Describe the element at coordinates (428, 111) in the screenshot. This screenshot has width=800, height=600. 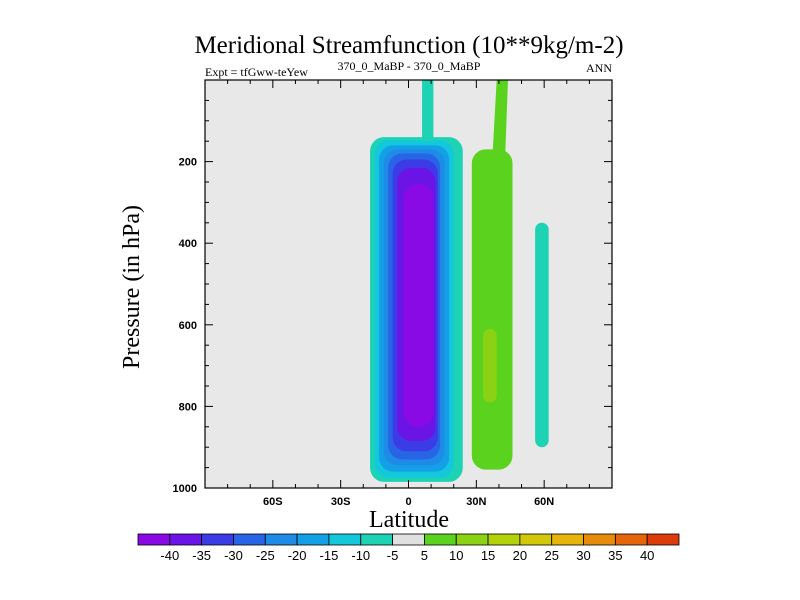
I see `upper-negative-stream` at that location.